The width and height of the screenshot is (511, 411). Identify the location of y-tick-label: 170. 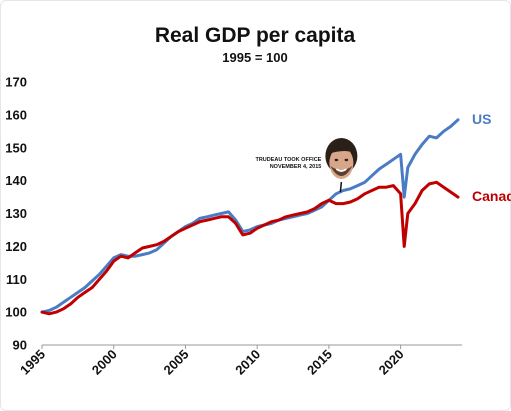
(16, 82).